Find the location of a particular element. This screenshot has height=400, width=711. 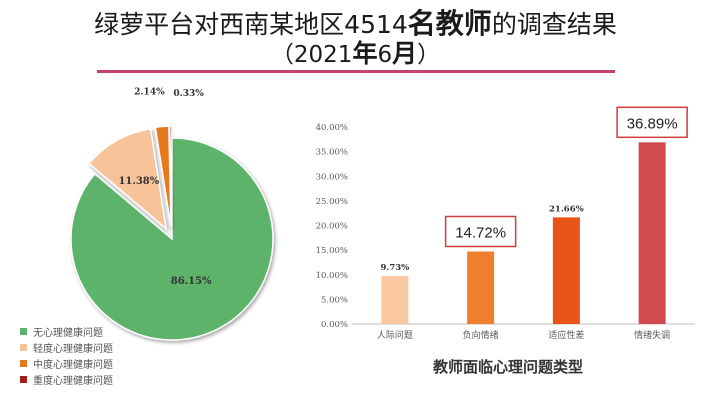

subtitle-year-char: 年 is located at coordinates (365, 53).